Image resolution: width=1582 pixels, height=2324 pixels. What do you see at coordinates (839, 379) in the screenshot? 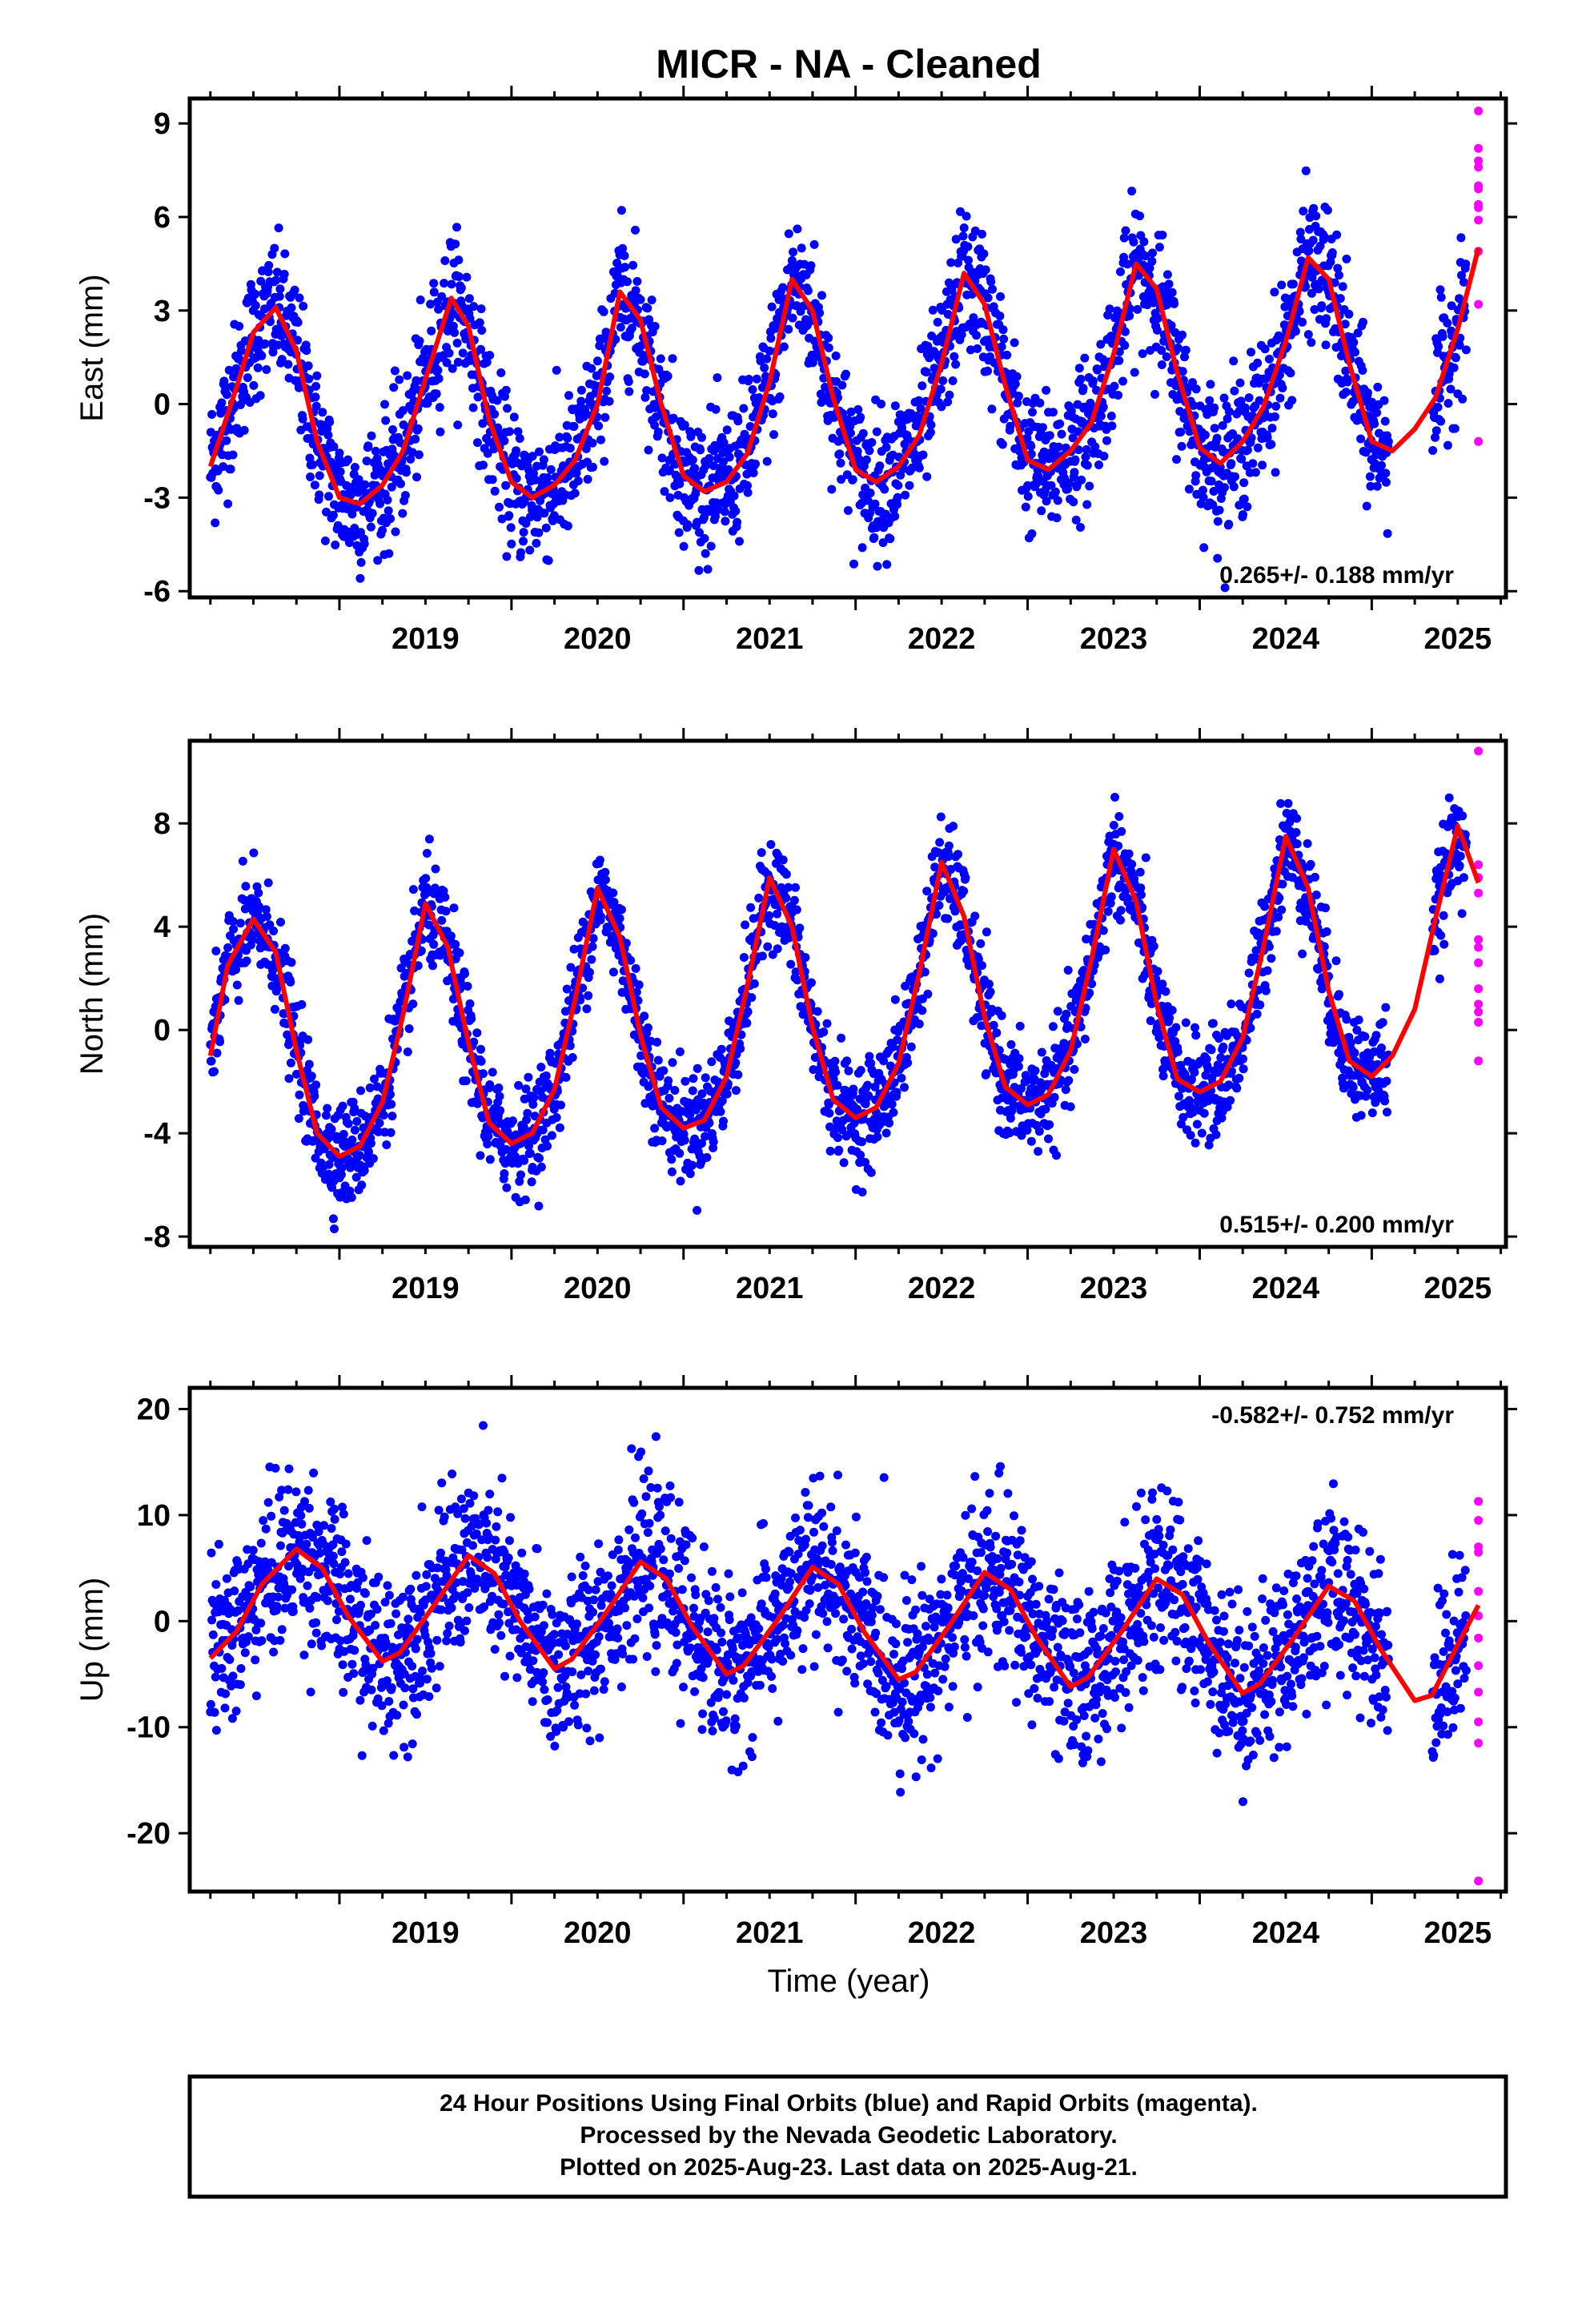
I see `final-orbit-points` at bounding box center [839, 379].